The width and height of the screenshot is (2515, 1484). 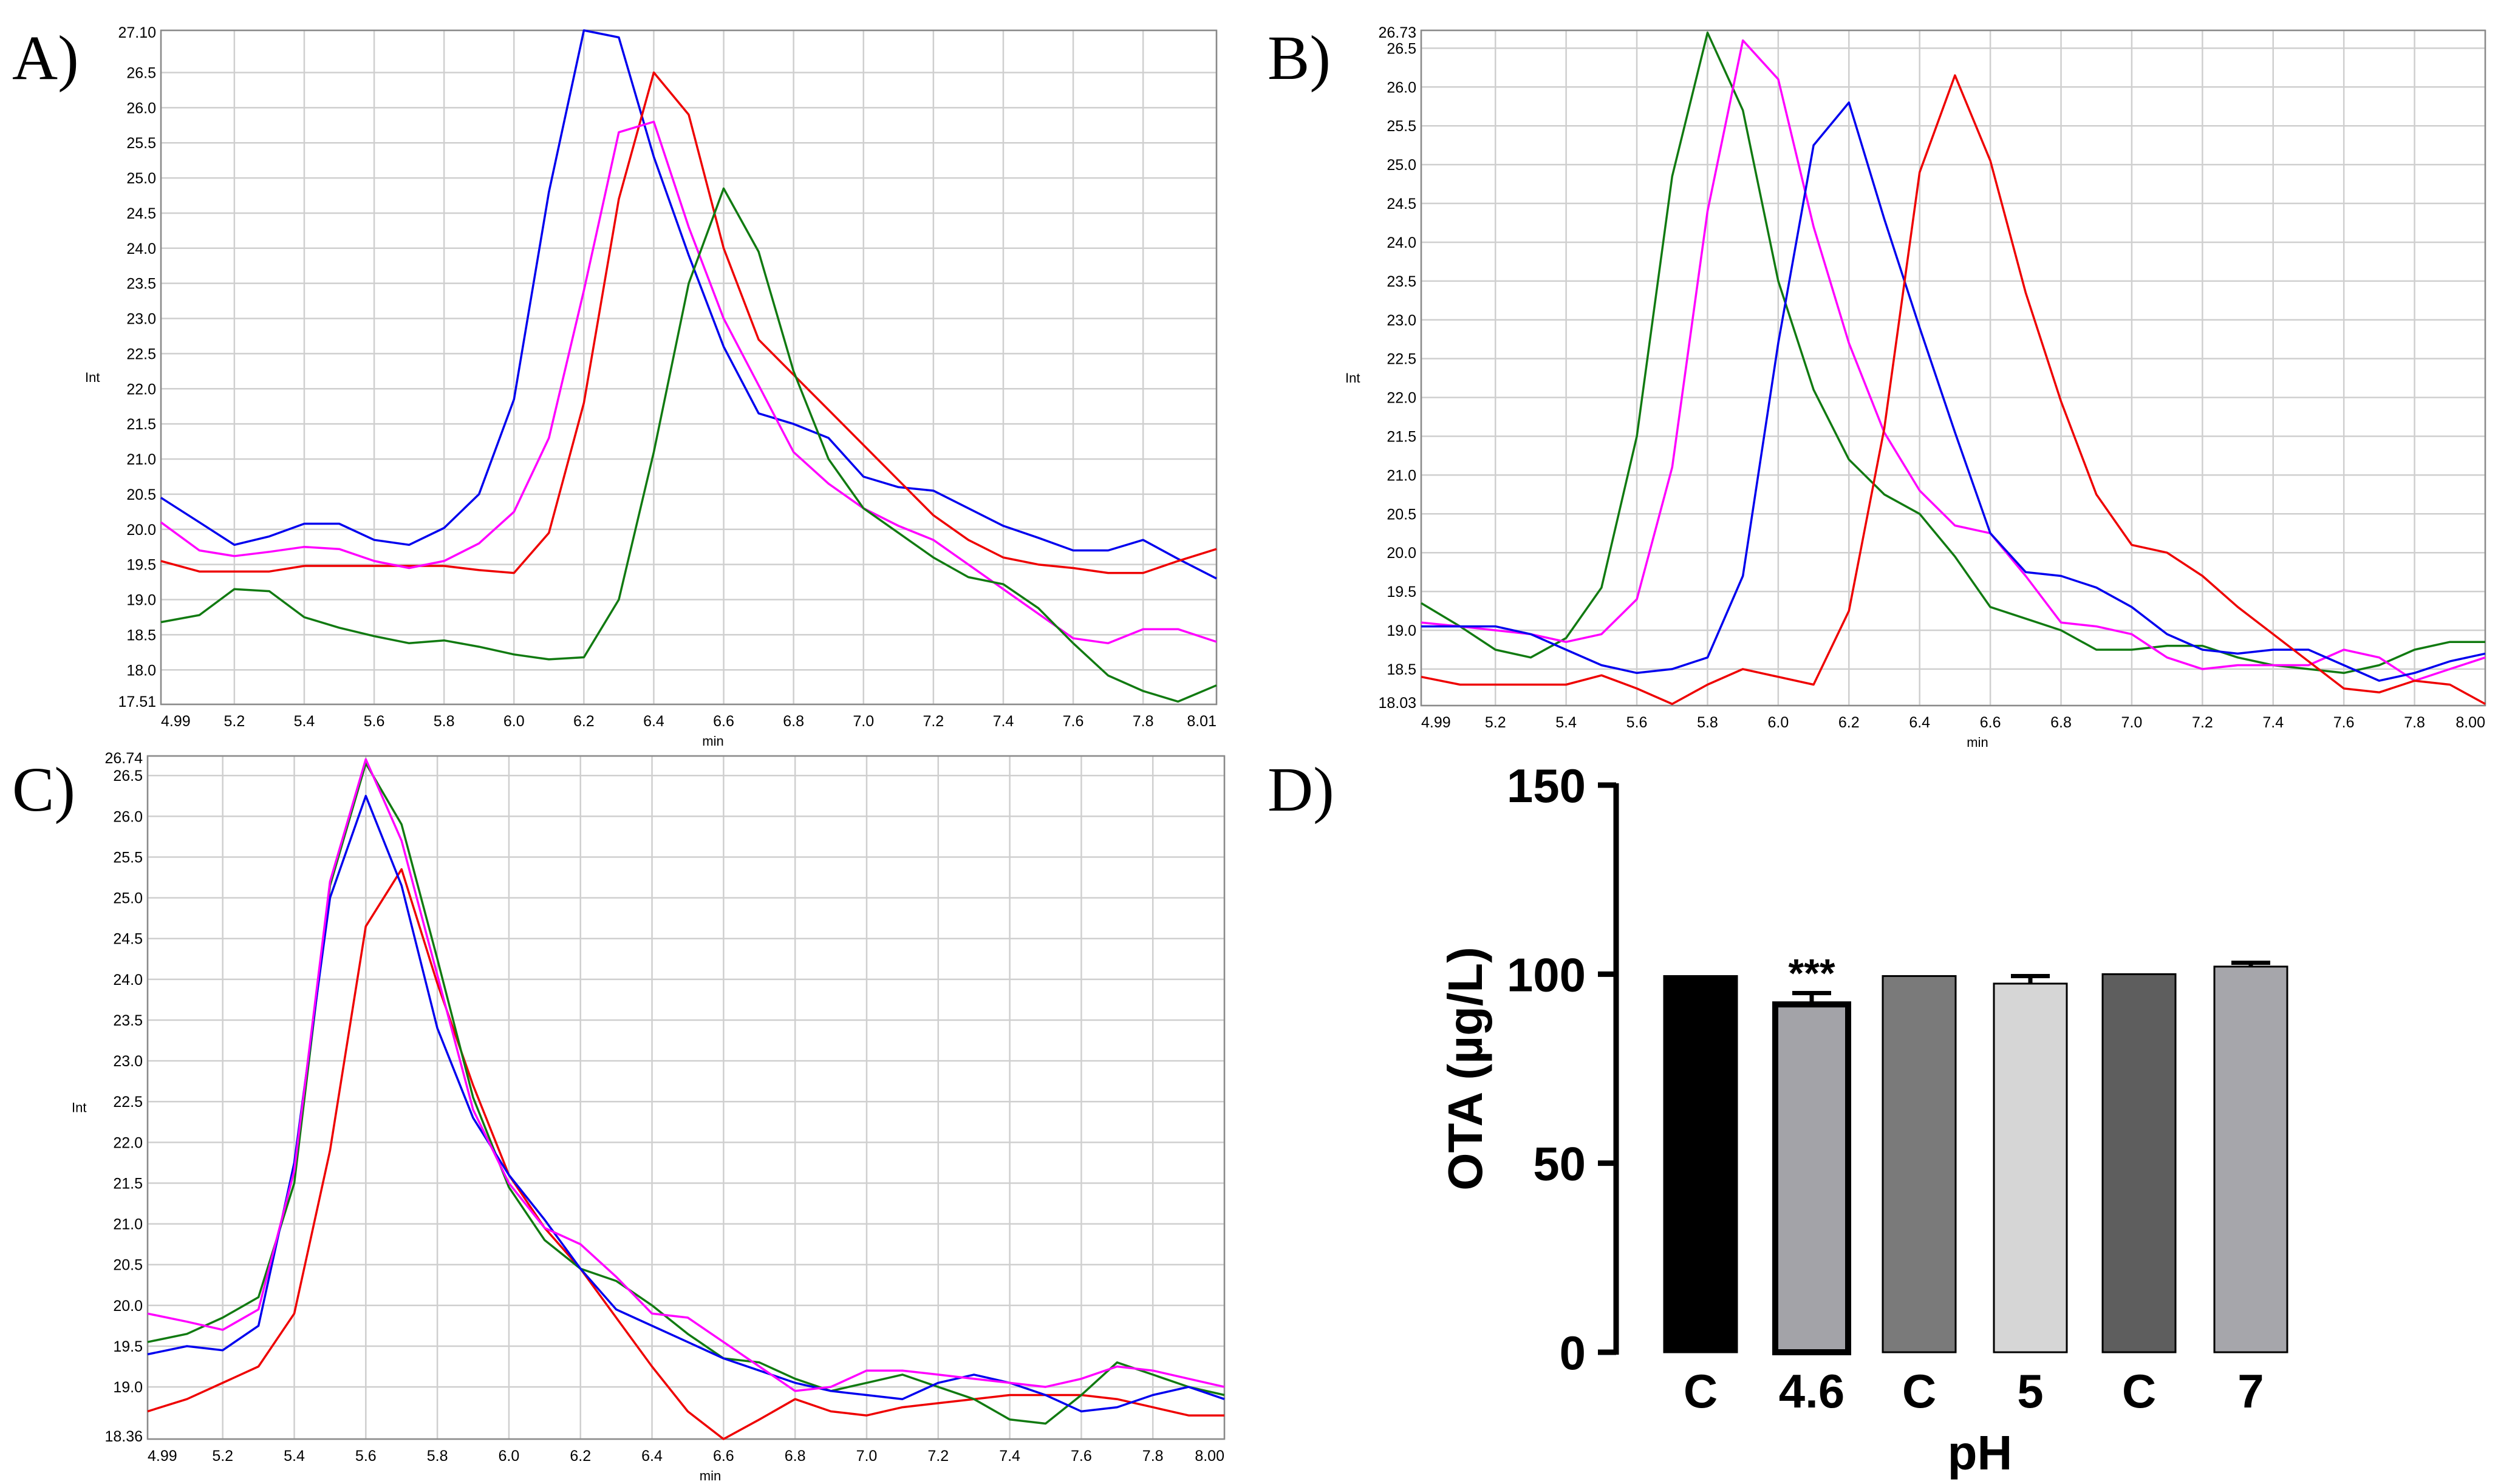 I want to click on y-tick-label: 0, so click(x=1573, y=1353).